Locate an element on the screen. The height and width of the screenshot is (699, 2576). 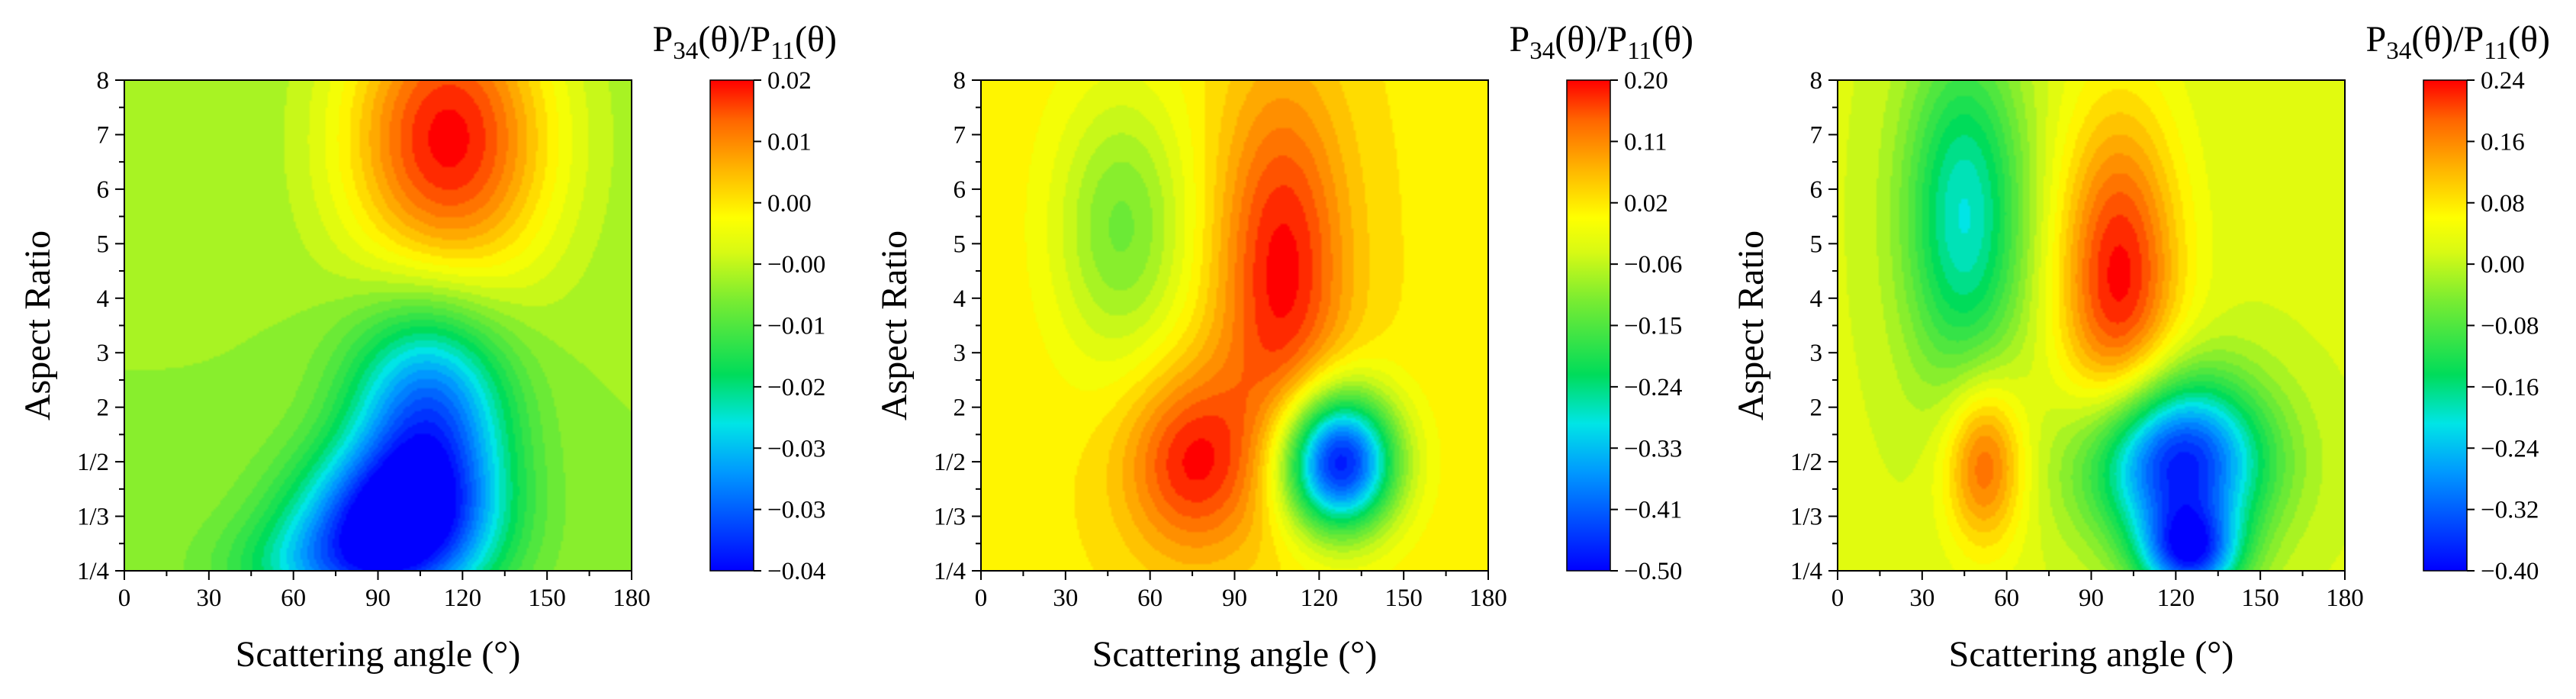
colorbar-tick-label: 0.11 is located at coordinates (1645, 142).